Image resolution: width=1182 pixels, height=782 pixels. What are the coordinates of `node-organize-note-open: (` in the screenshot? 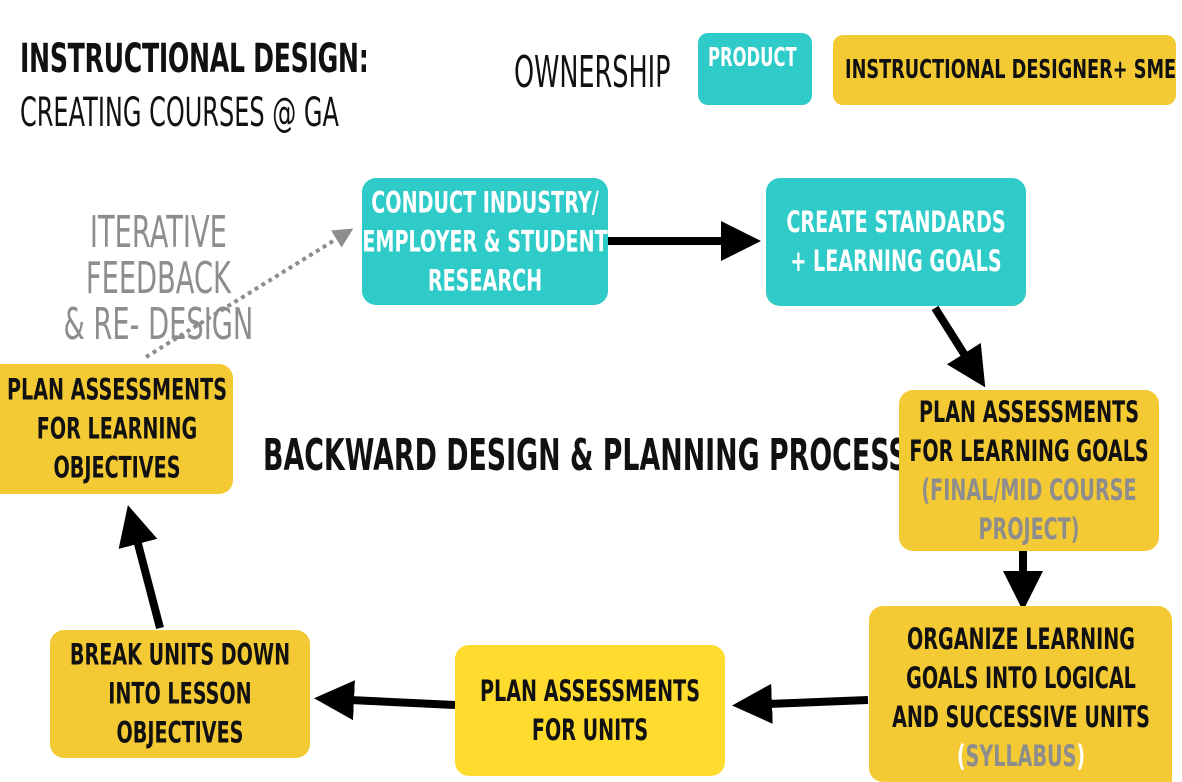 It's located at (961, 755).